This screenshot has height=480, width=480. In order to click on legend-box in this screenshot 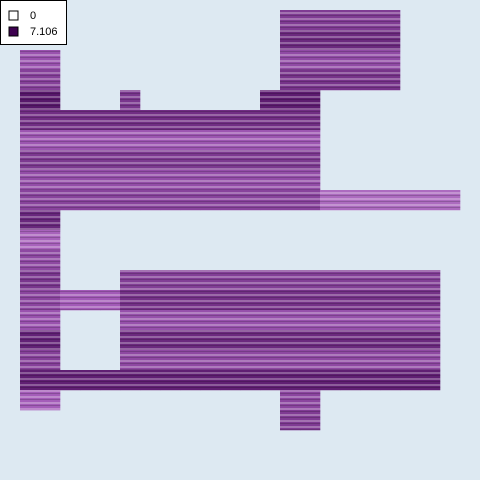, I will do `click(33, 22)`.